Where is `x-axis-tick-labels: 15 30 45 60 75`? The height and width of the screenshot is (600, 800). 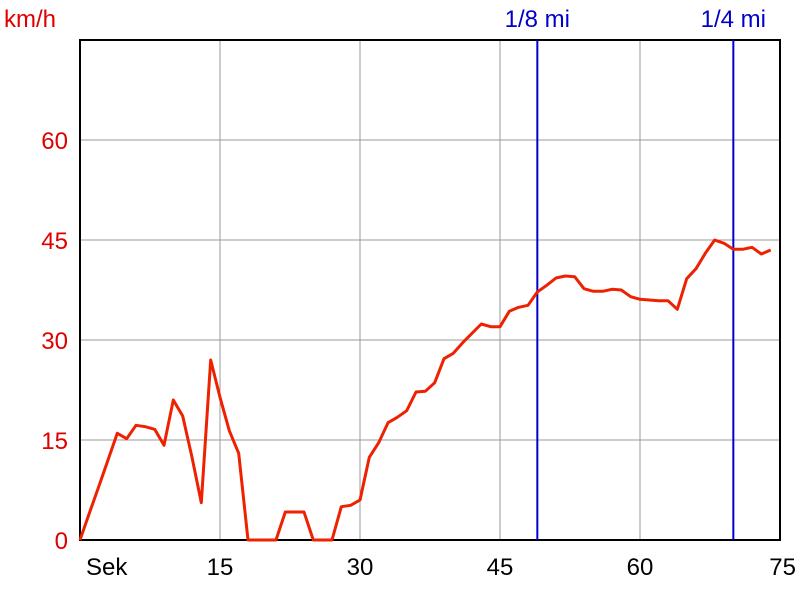
x-axis-tick-labels: 15 30 45 60 75 is located at coordinates (501, 567).